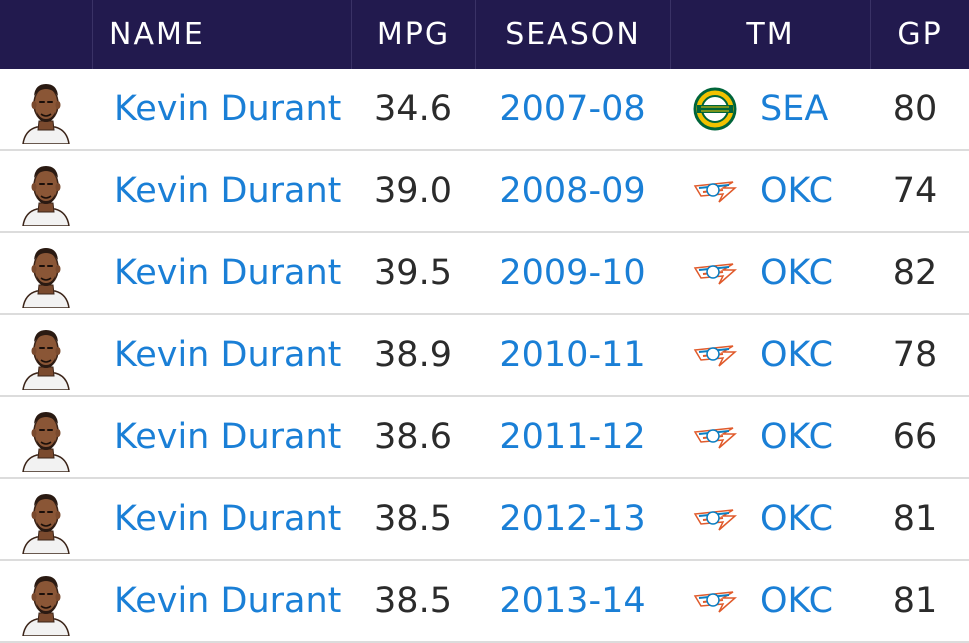 This screenshot has width=969, height=643. I want to click on header-mpg: MPG, so click(413, 34).